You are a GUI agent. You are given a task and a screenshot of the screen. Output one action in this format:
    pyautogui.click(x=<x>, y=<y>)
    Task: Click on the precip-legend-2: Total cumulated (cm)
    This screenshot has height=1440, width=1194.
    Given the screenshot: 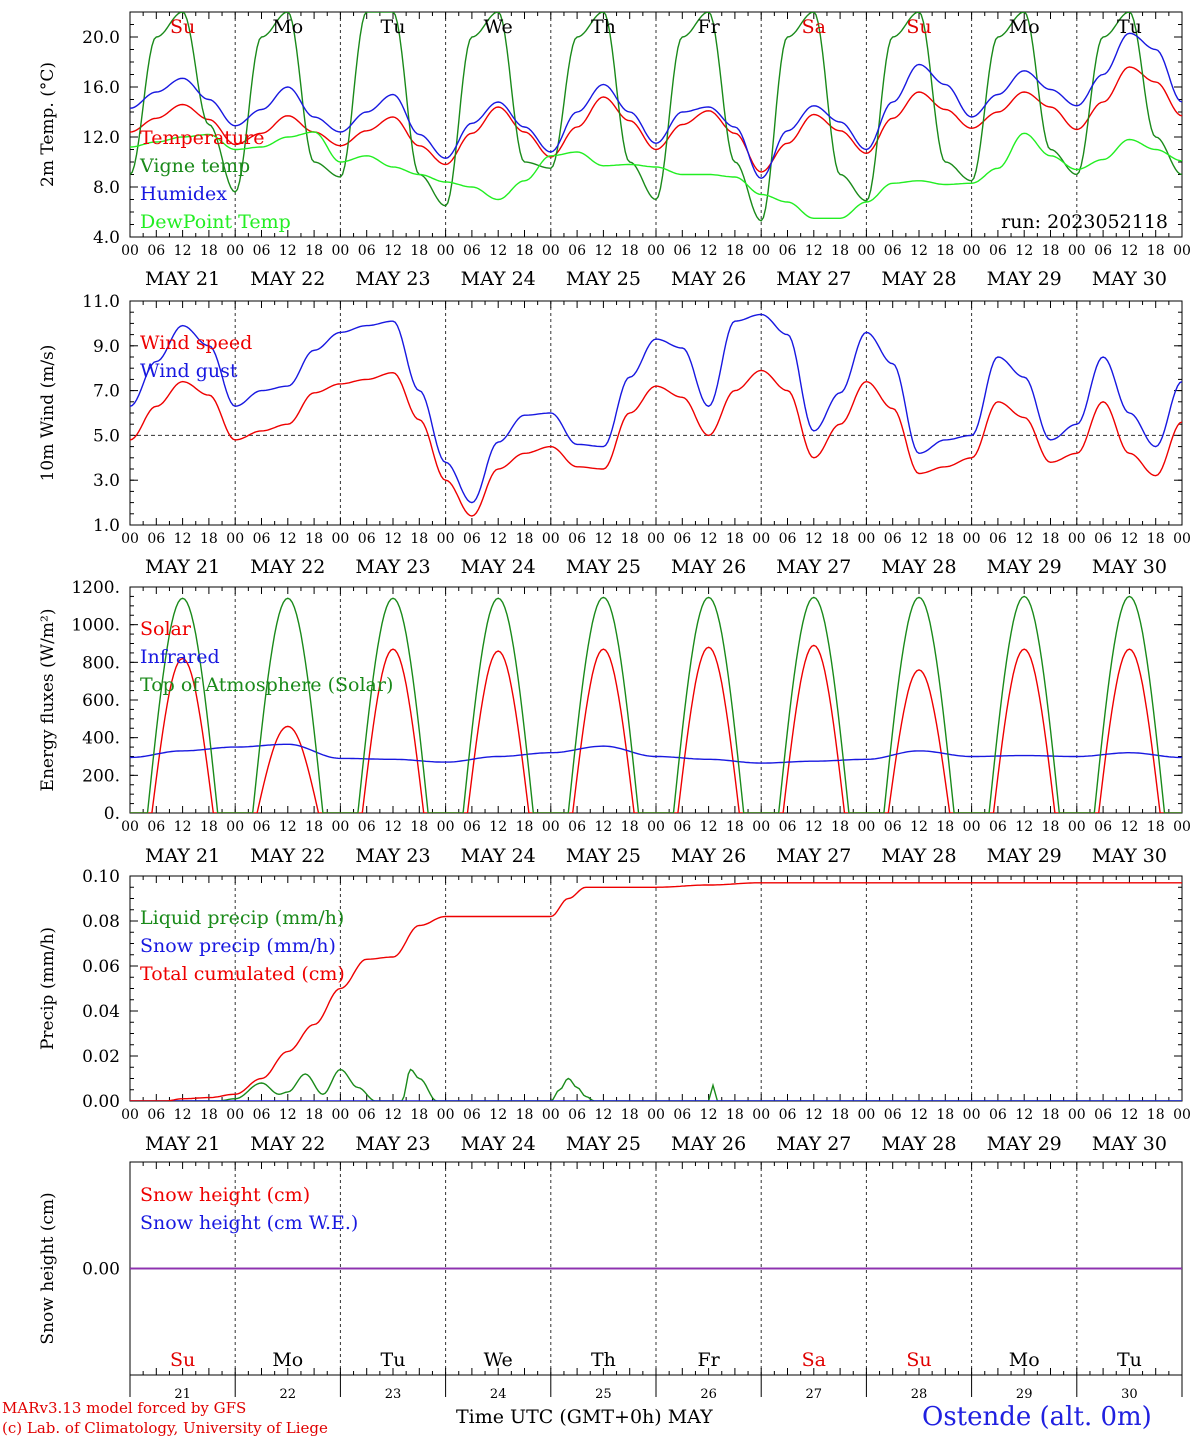 What is the action you would take?
    pyautogui.click(x=242, y=974)
    